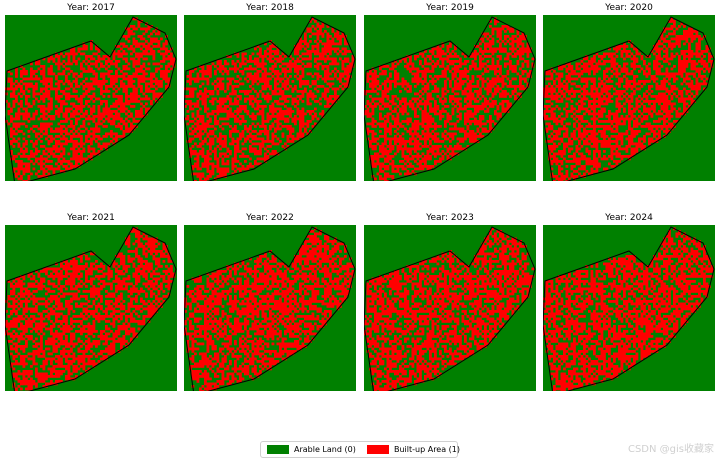  What do you see at coordinates (670, 449) in the screenshot?
I see `watermark: CSDN @gis收藏家` at bounding box center [670, 449].